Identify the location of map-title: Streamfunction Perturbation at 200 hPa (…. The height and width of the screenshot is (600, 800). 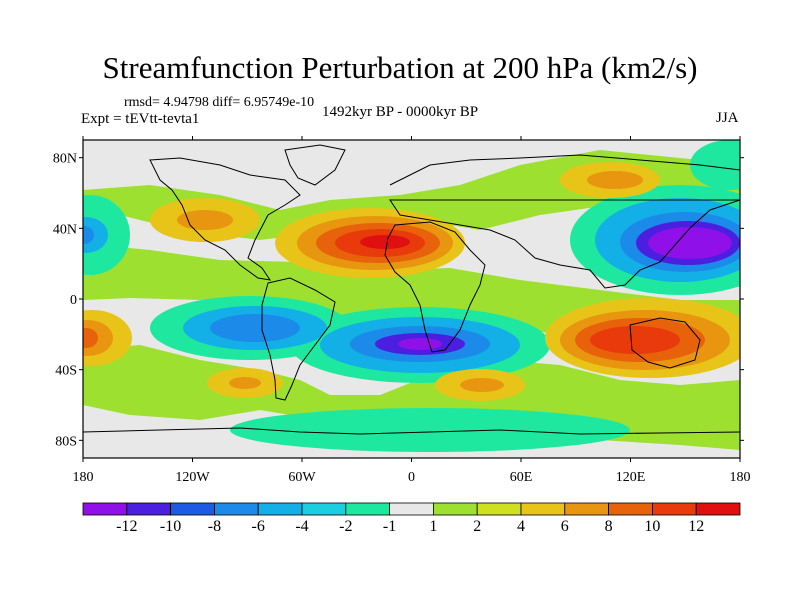
(400, 67).